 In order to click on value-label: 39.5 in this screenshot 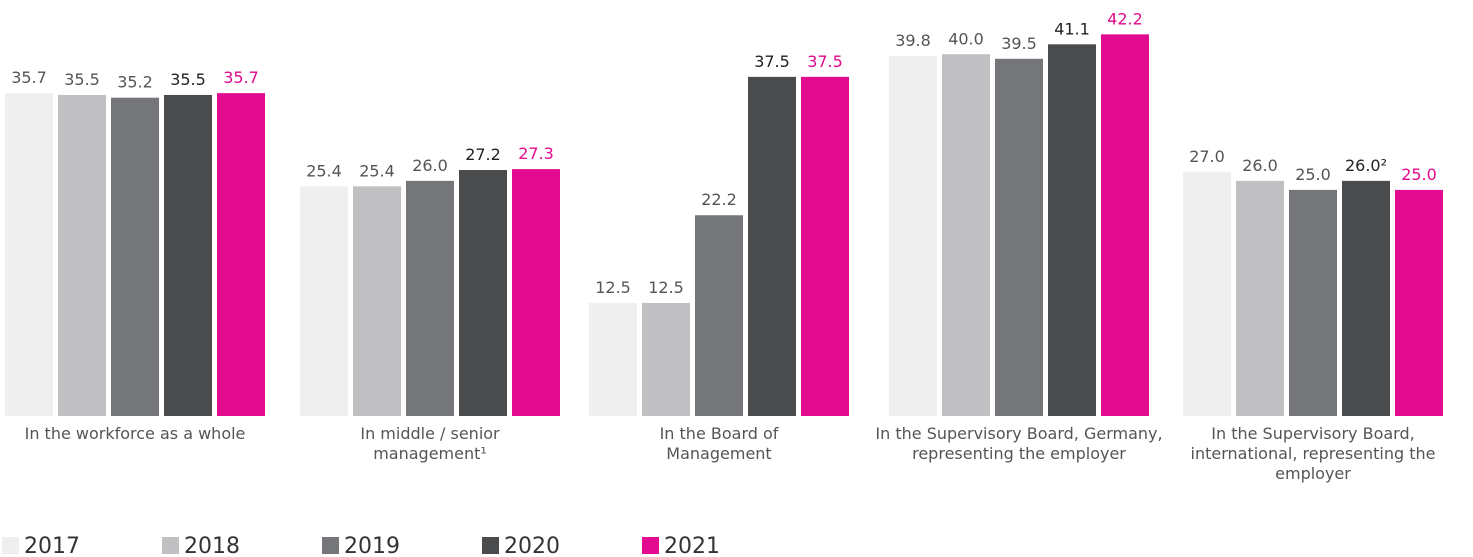, I will do `click(1019, 43)`.